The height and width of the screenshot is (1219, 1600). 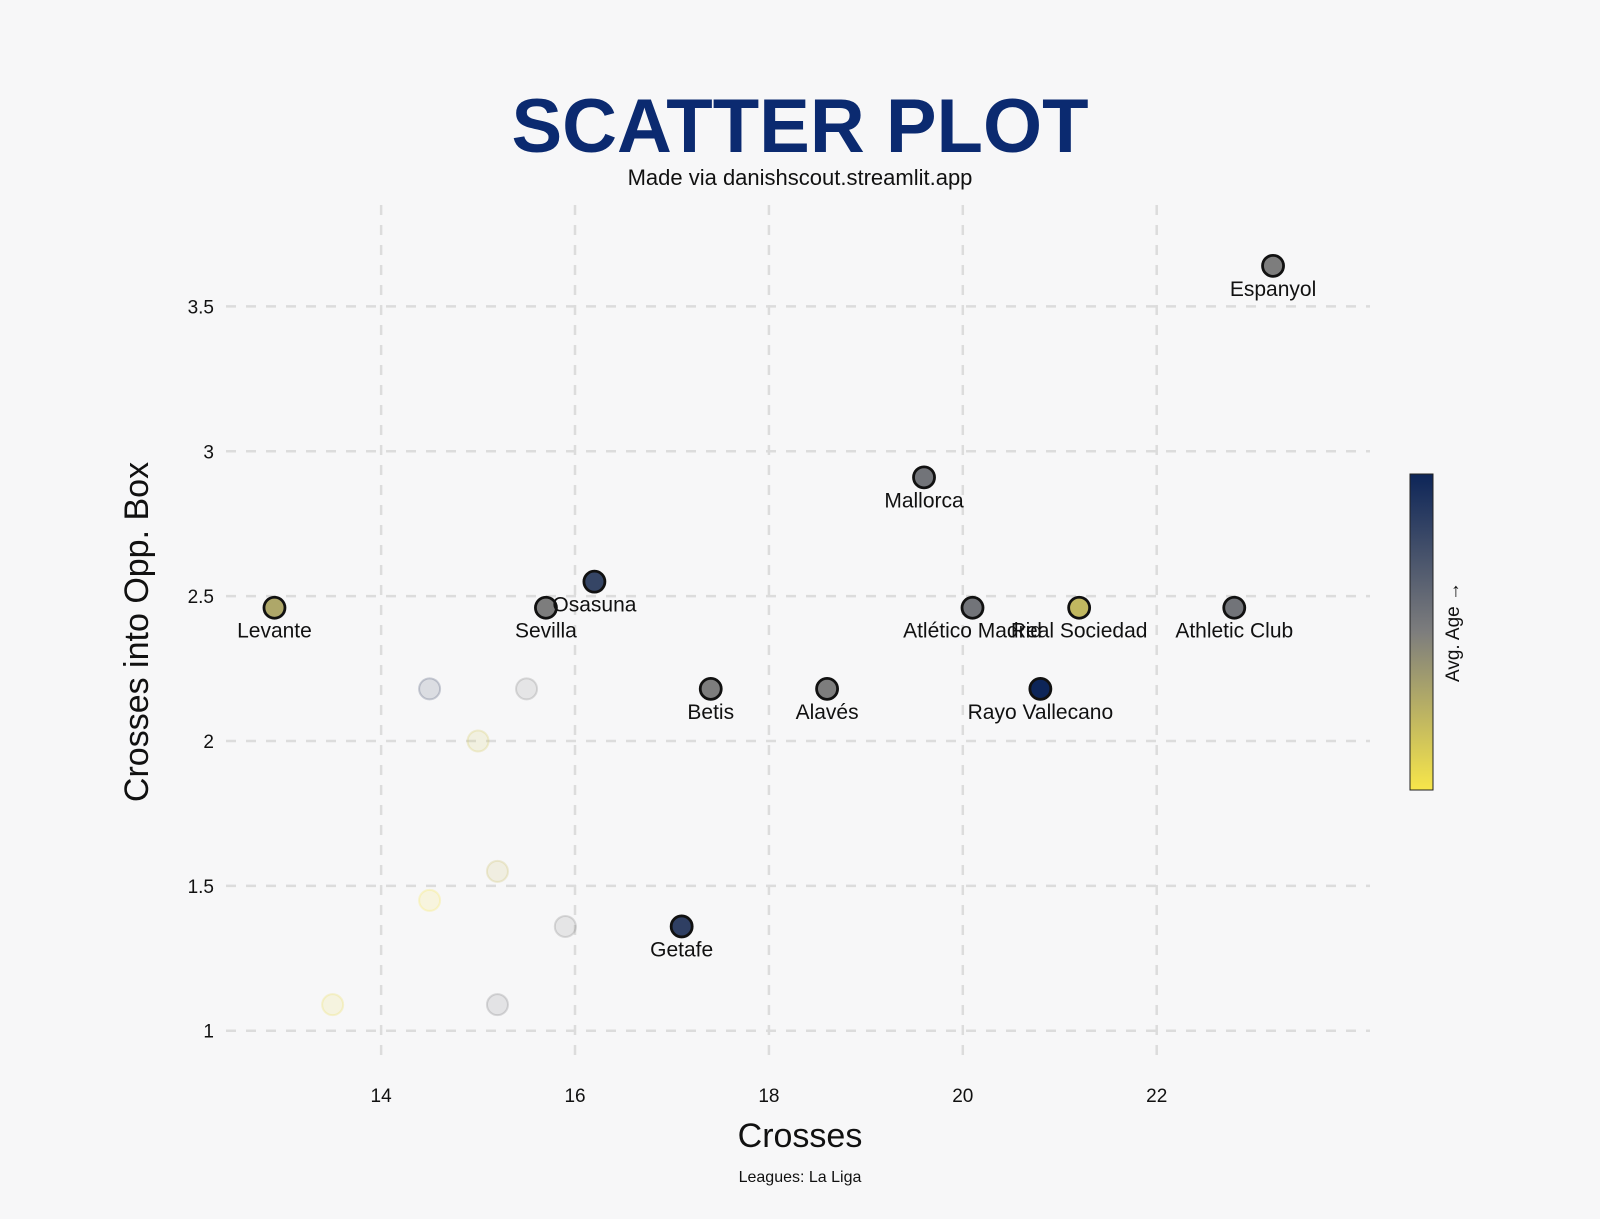 What do you see at coordinates (594, 581) in the screenshot?
I see `point-osasuna` at bounding box center [594, 581].